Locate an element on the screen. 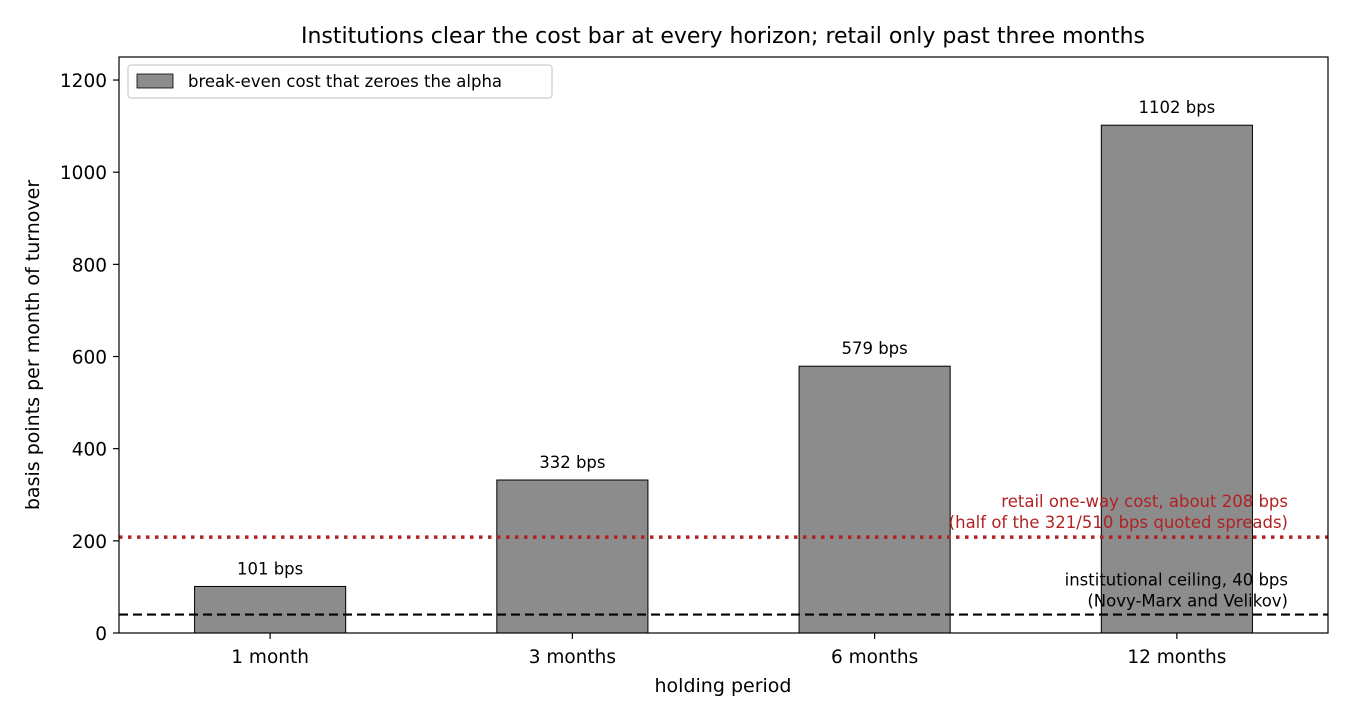 The height and width of the screenshot is (720, 1350). y-tick-label: 400 is located at coordinates (89, 450).